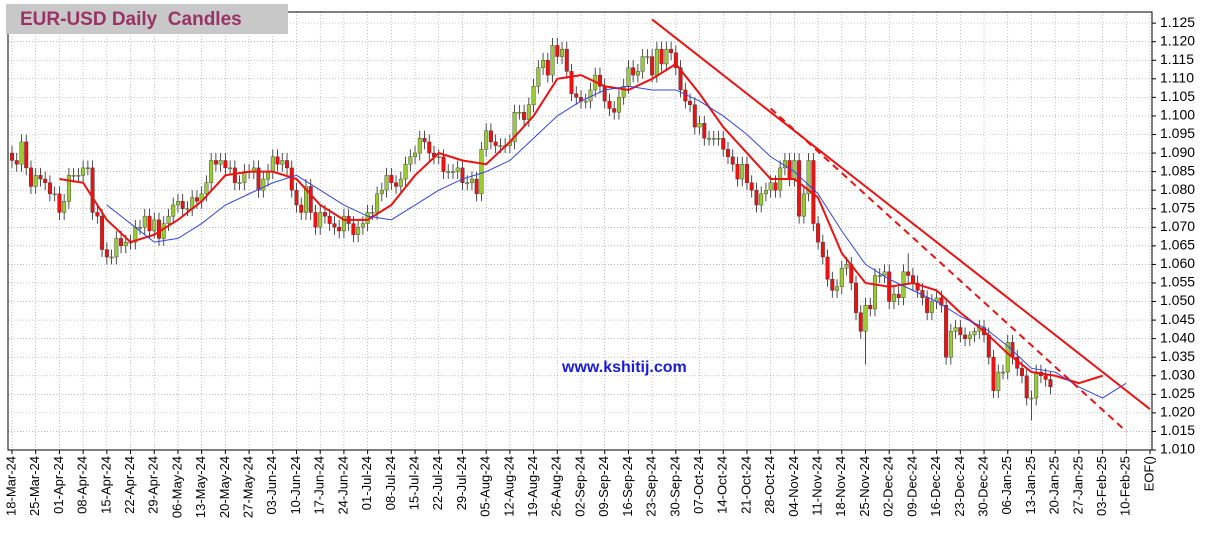 The image size is (1214, 557). Describe the element at coordinates (147, 19) in the screenshot. I see `title-box` at that location.